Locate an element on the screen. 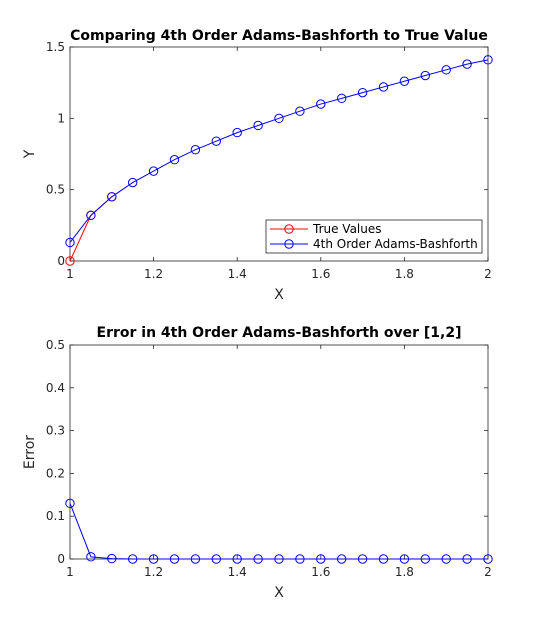  top-plot-legend: True Values 4th Order Adams-Bashforth is located at coordinates (374, 236).